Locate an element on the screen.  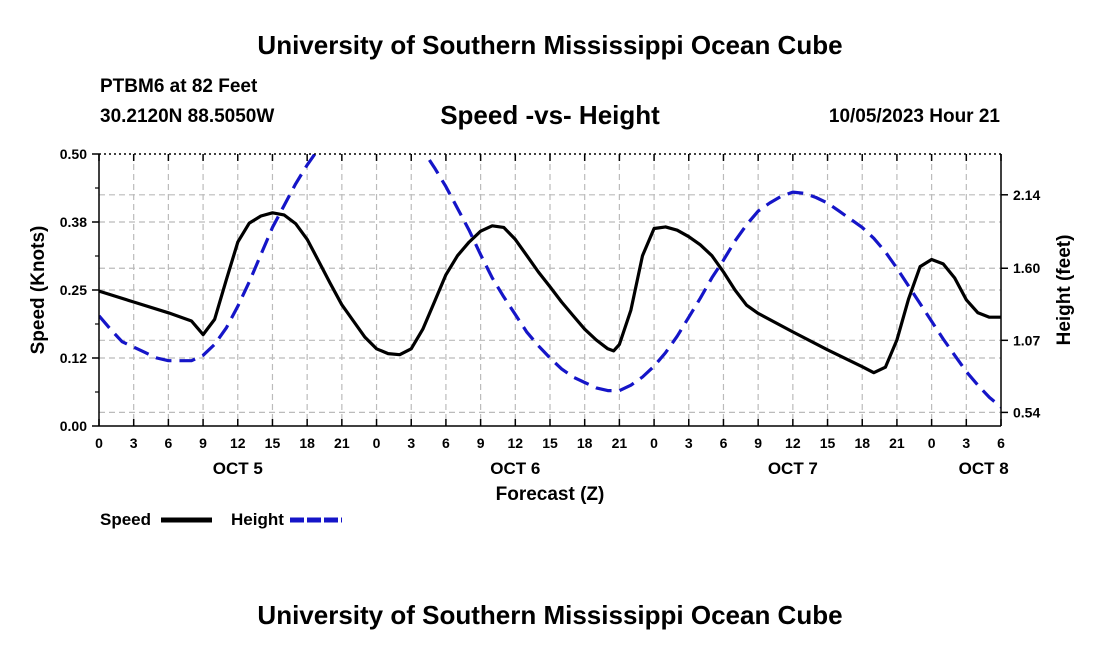
y-tick-label: 0.25 is located at coordinates (73, 290).